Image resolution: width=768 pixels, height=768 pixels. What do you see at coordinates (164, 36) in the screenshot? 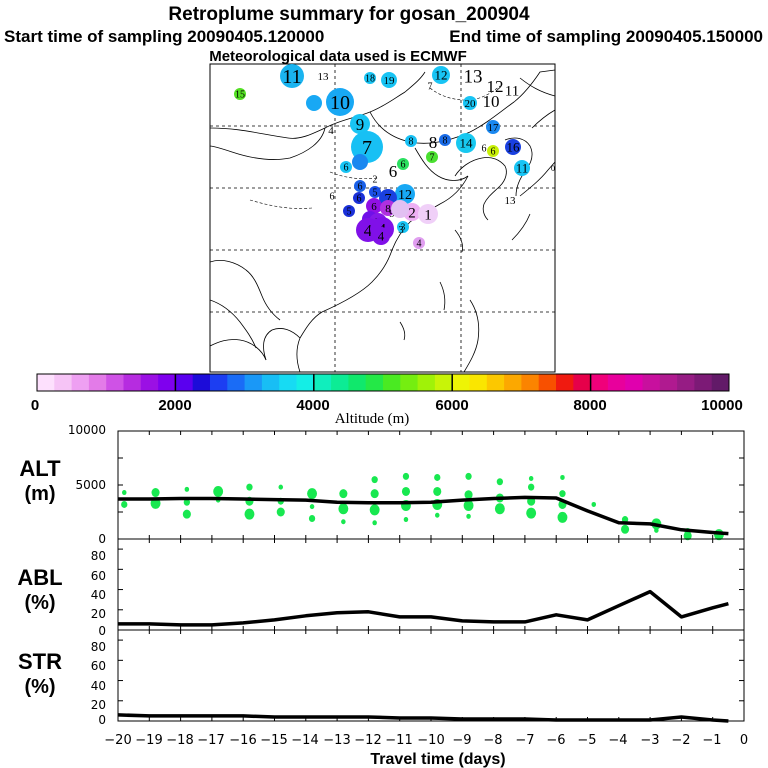
I see `start-time-label: Start time of sampling 20090405.120000` at bounding box center [164, 36].